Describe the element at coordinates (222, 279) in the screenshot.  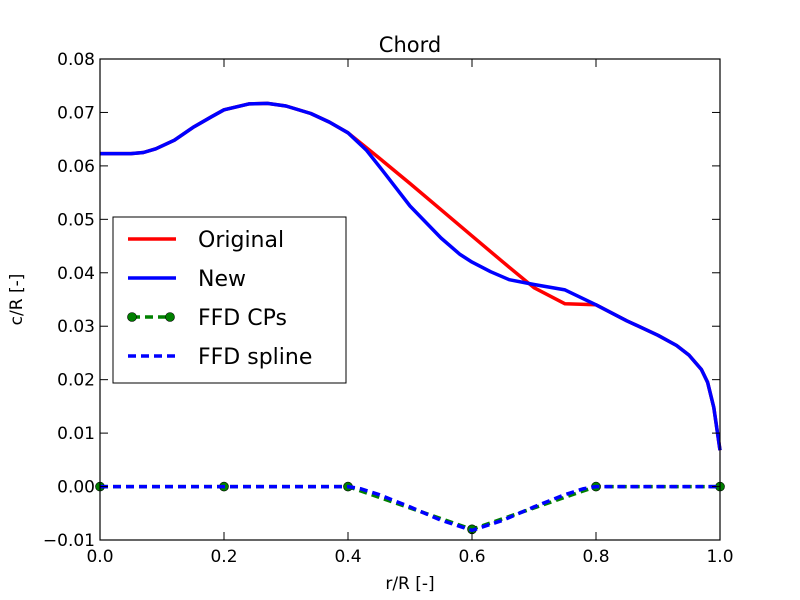
I see `legend-label-new: New` at that location.